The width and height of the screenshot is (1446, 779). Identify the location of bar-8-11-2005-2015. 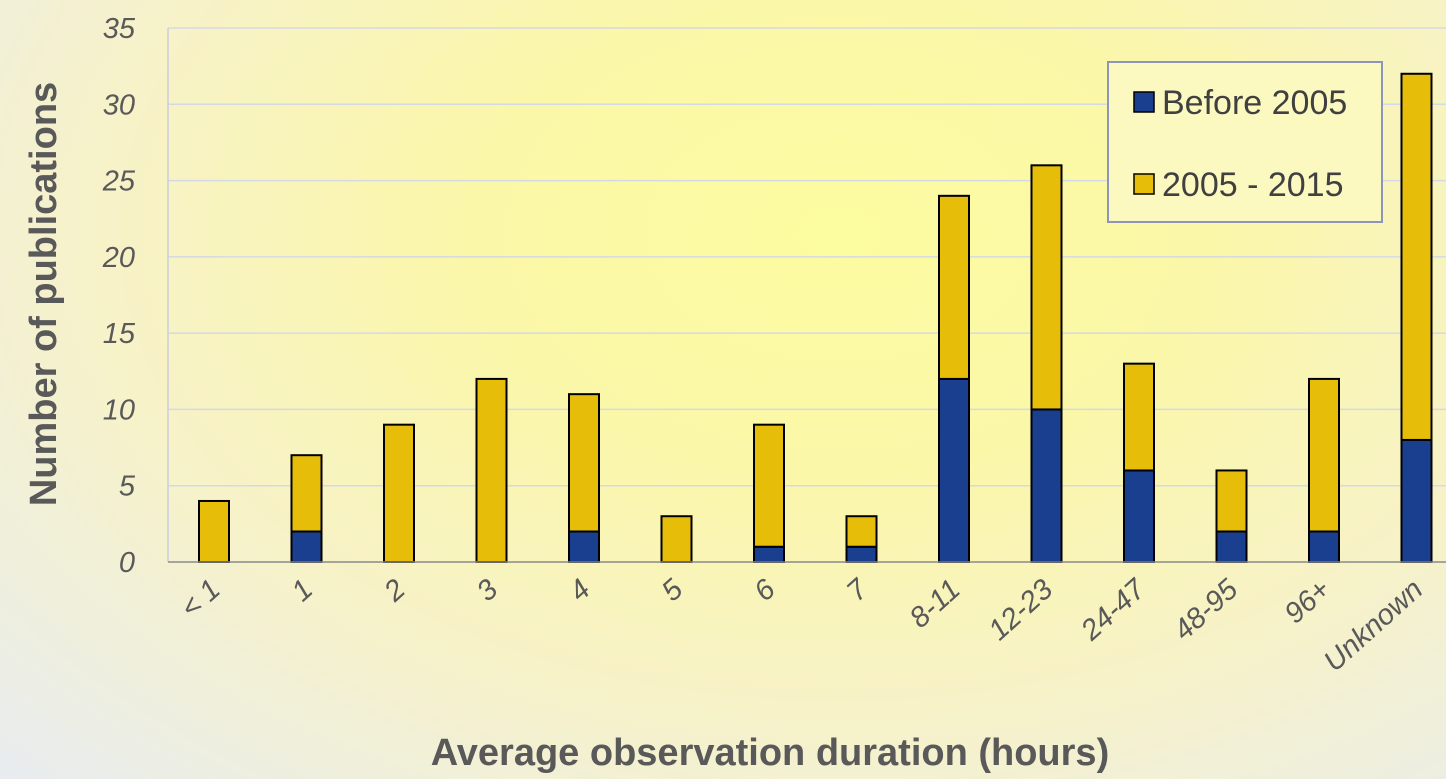
(954, 287).